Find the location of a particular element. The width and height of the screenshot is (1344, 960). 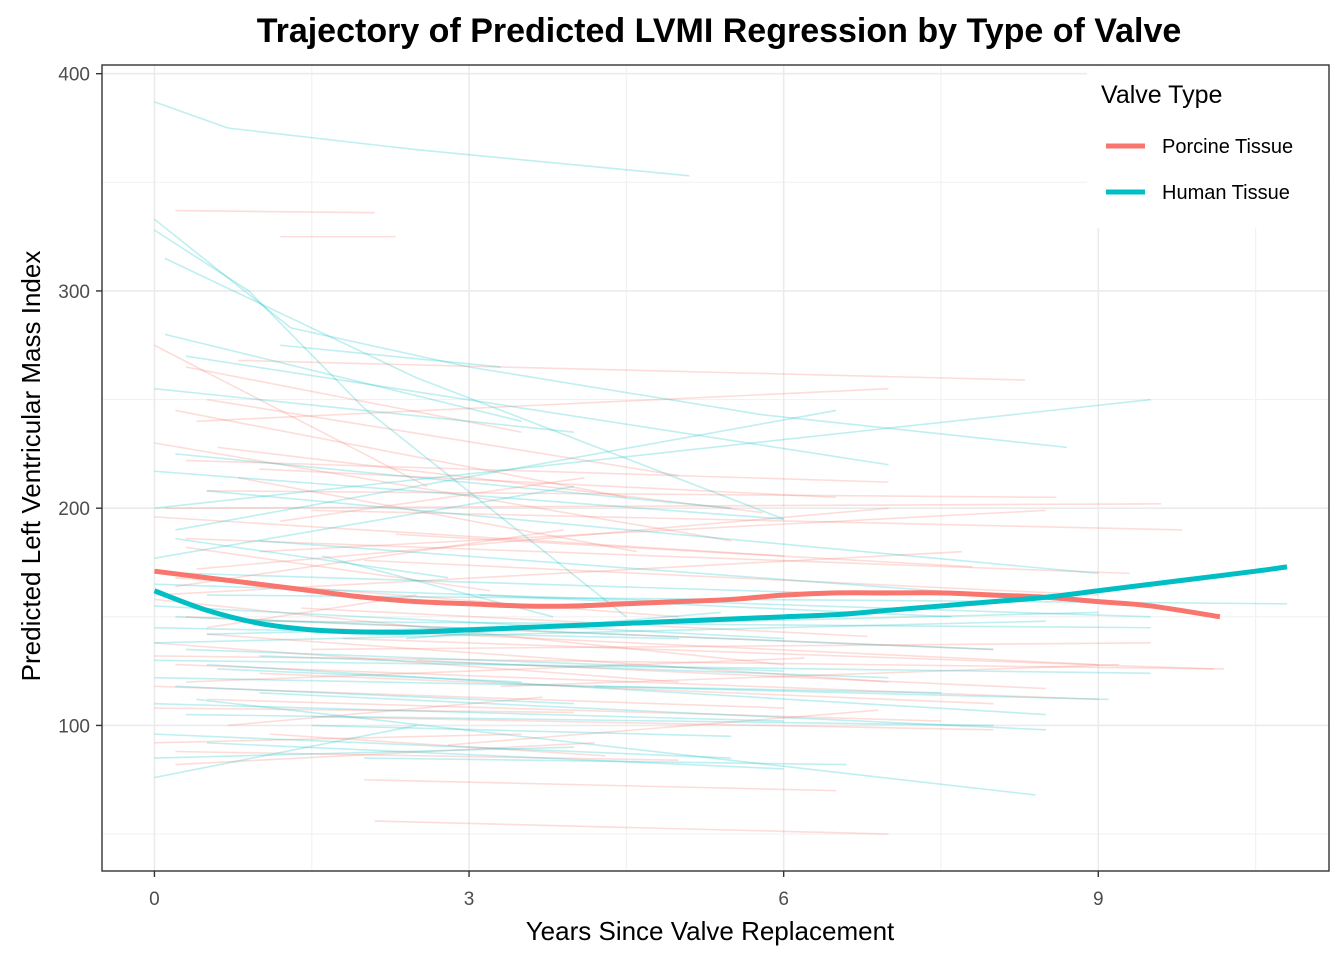

legend: Valve Type Porcine Tissue Human Tissue is located at coordinates (1207, 147).